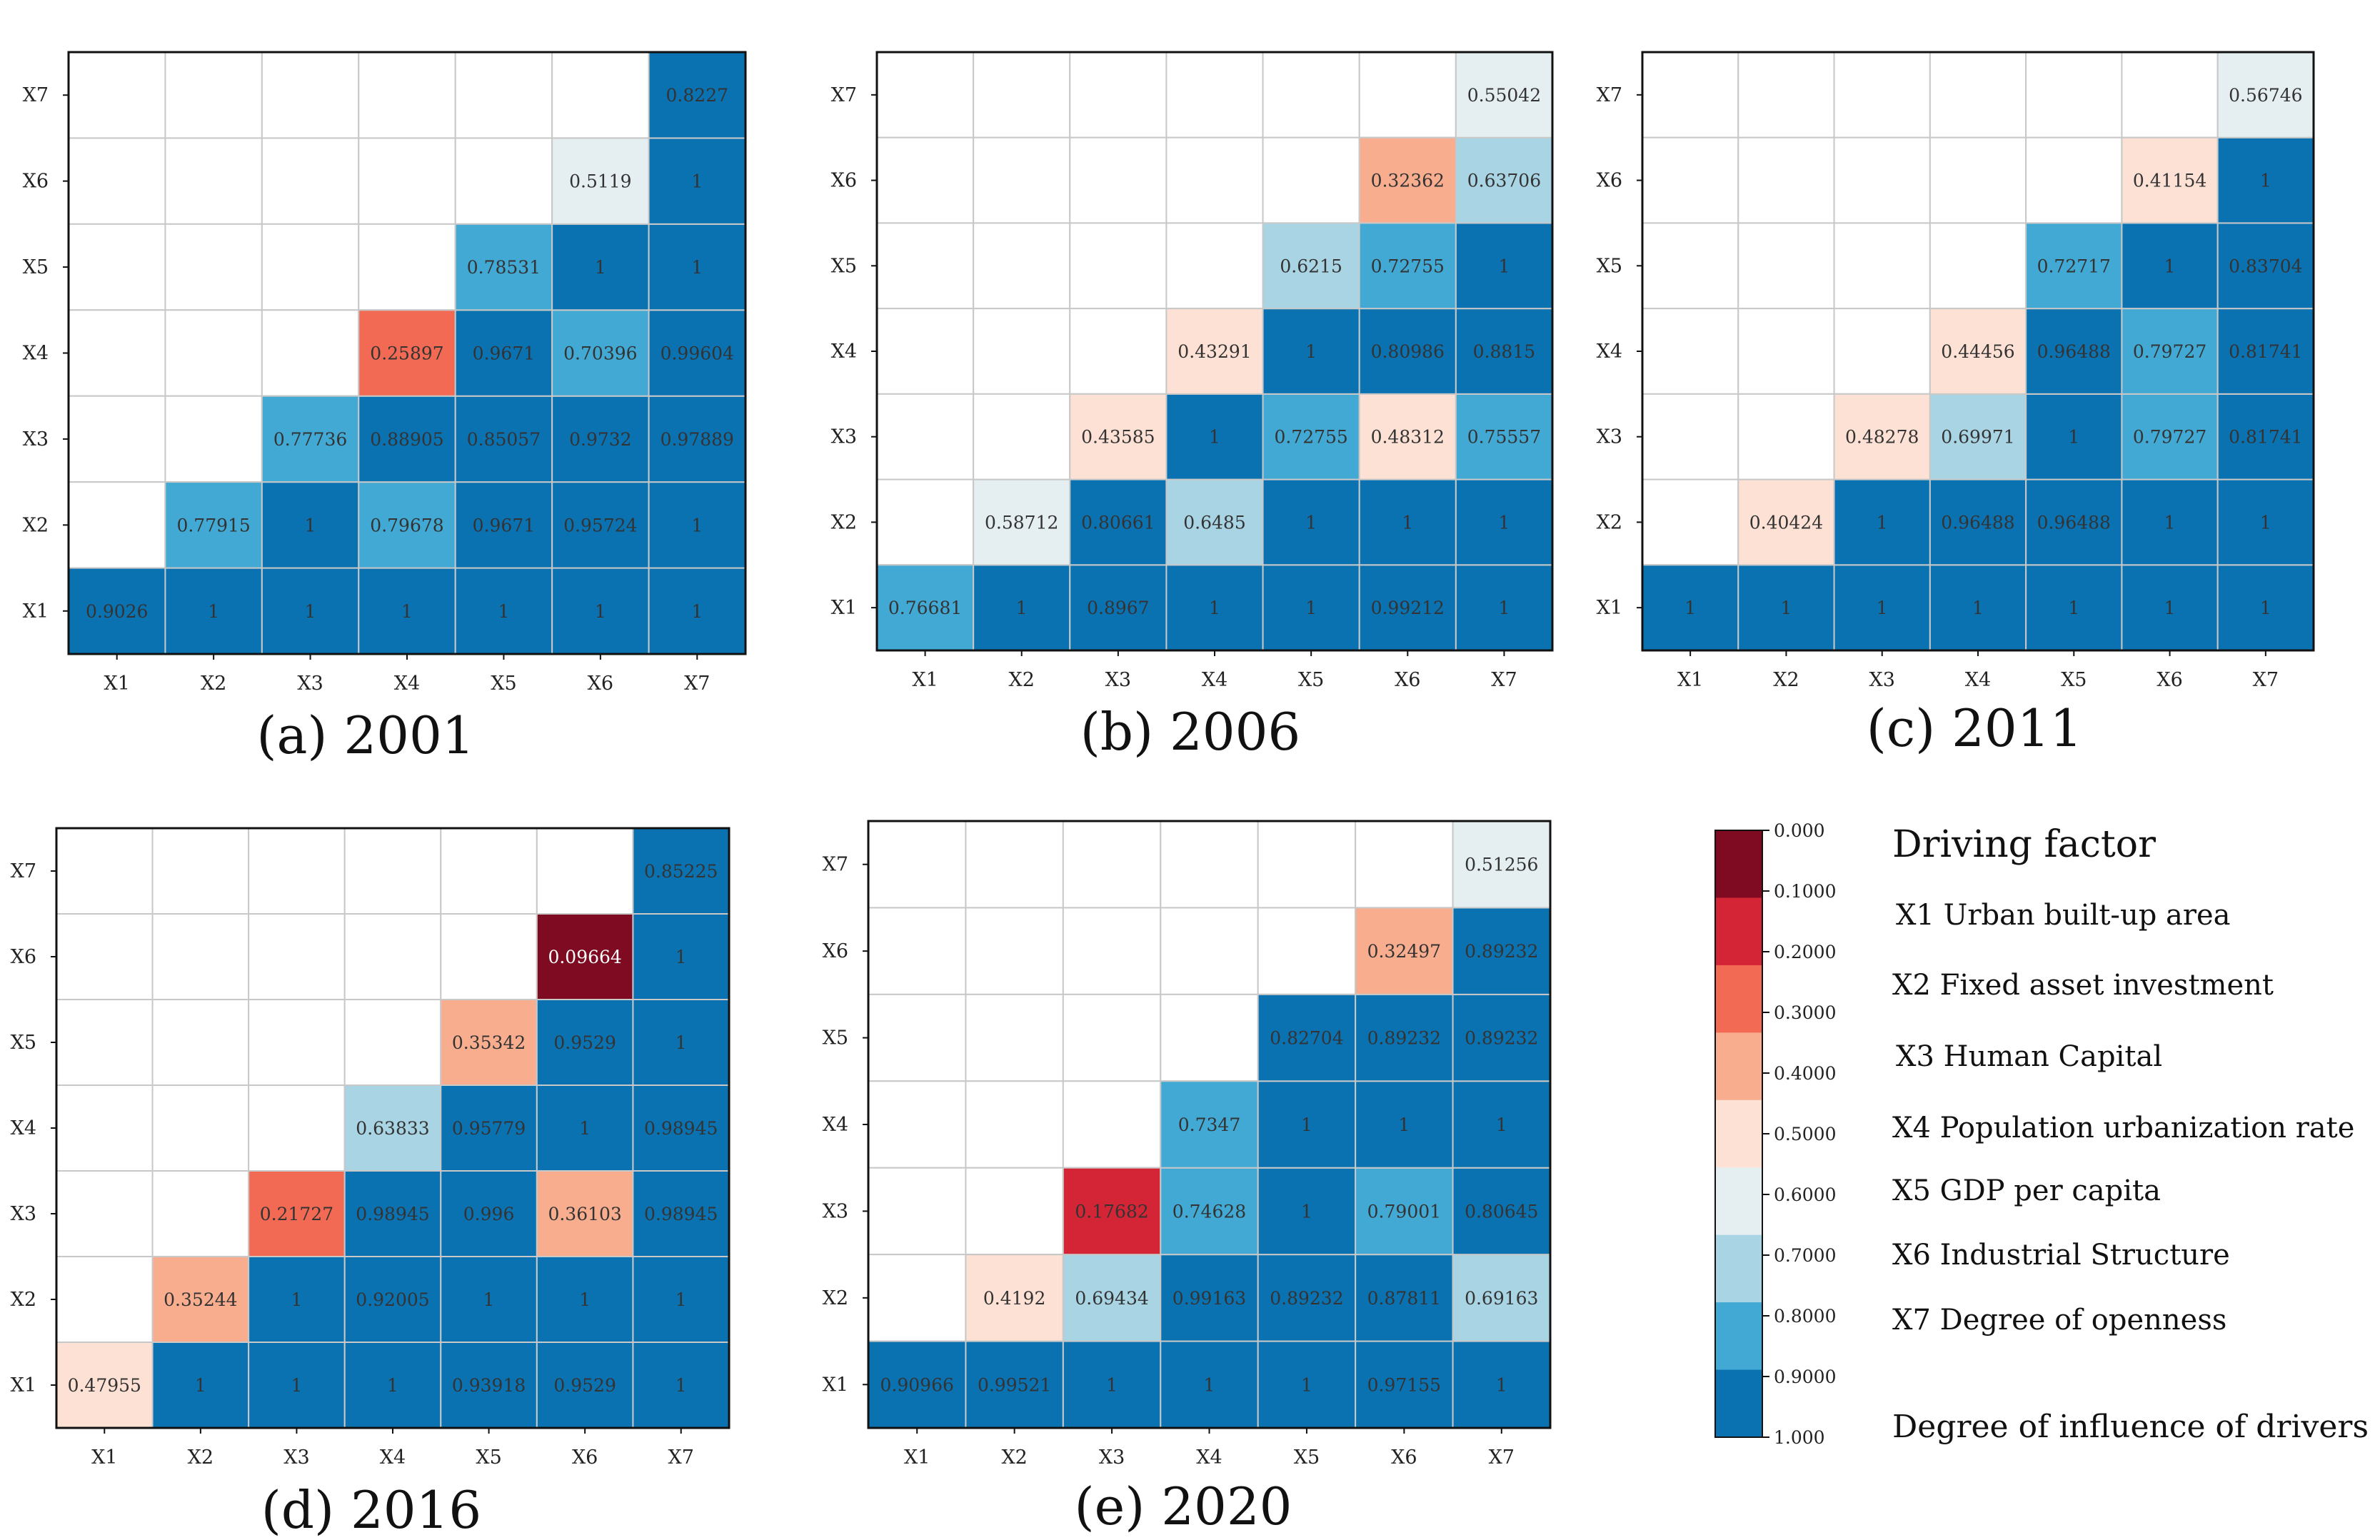  I want to click on cell-value-label: 0.75557, so click(1504, 437).